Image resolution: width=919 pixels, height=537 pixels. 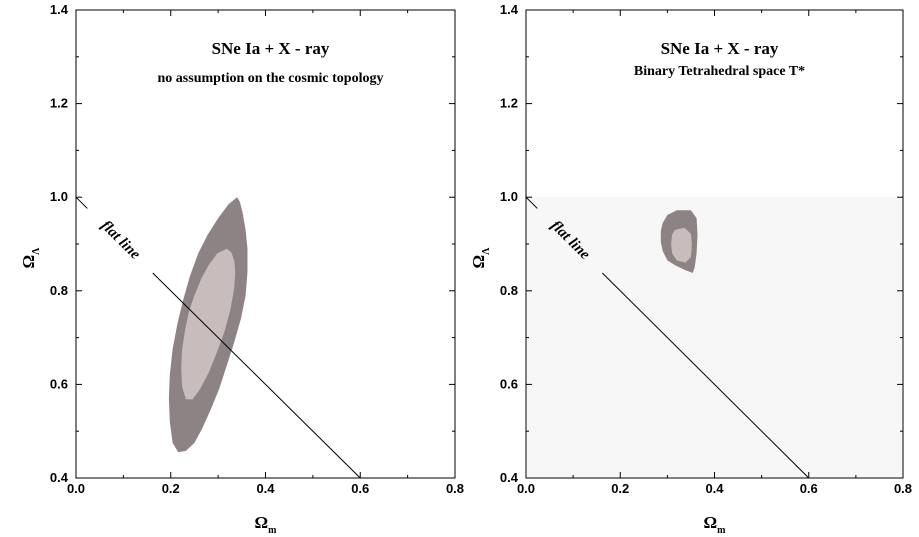 What do you see at coordinates (719, 71) in the screenshot?
I see `chart-subtitle: Binary Tetrahedral space T*` at bounding box center [719, 71].